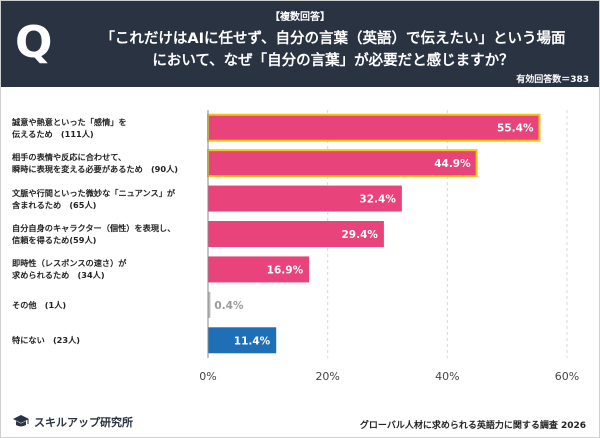 The height and width of the screenshot is (438, 600). Describe the element at coordinates (39, 304) in the screenshot. I see `category-label-6: その他 (1人)` at that location.